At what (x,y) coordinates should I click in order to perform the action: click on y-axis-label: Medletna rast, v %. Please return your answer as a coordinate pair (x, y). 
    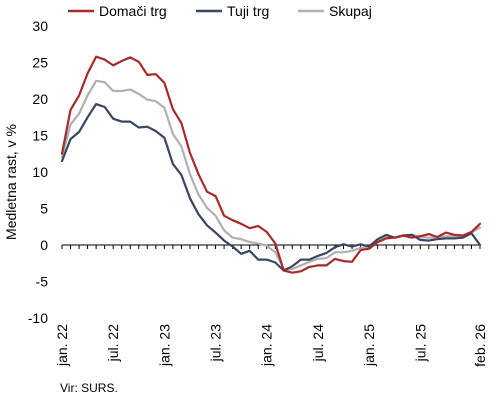
    Looking at the image, I should click on (11, 182).